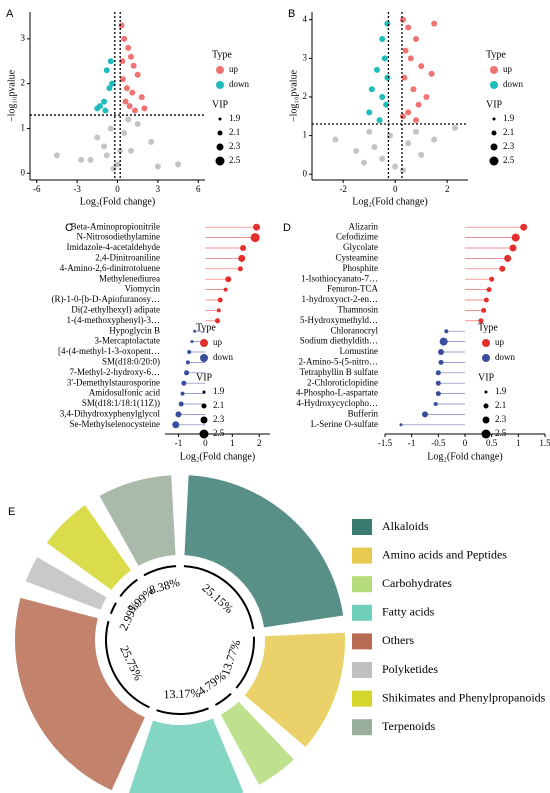  Describe the element at coordinates (158, 189) in the screenshot. I see `x-tick-label: 3` at that location.